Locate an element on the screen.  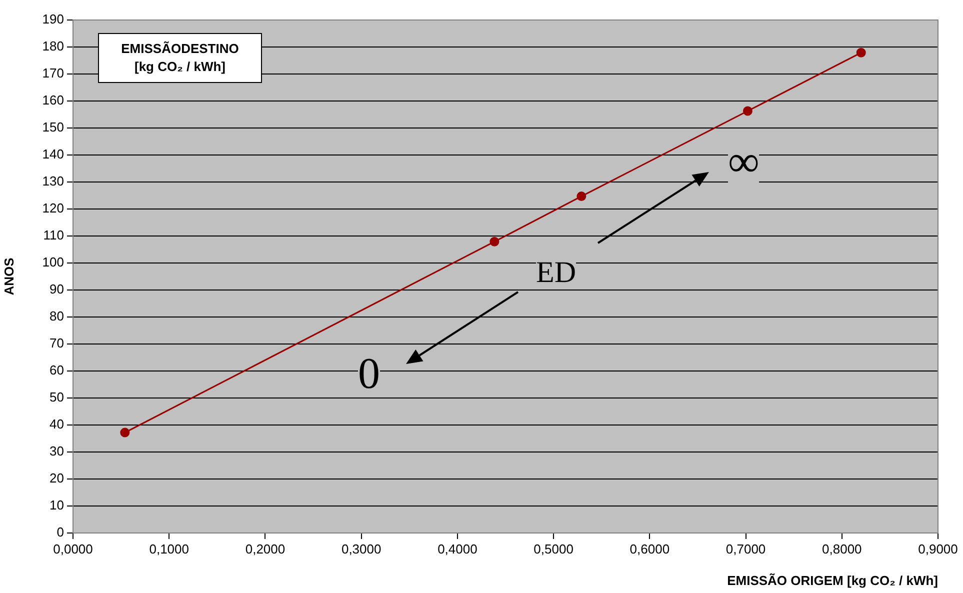
y-axis-title: ANOS is located at coordinates (8, 276).